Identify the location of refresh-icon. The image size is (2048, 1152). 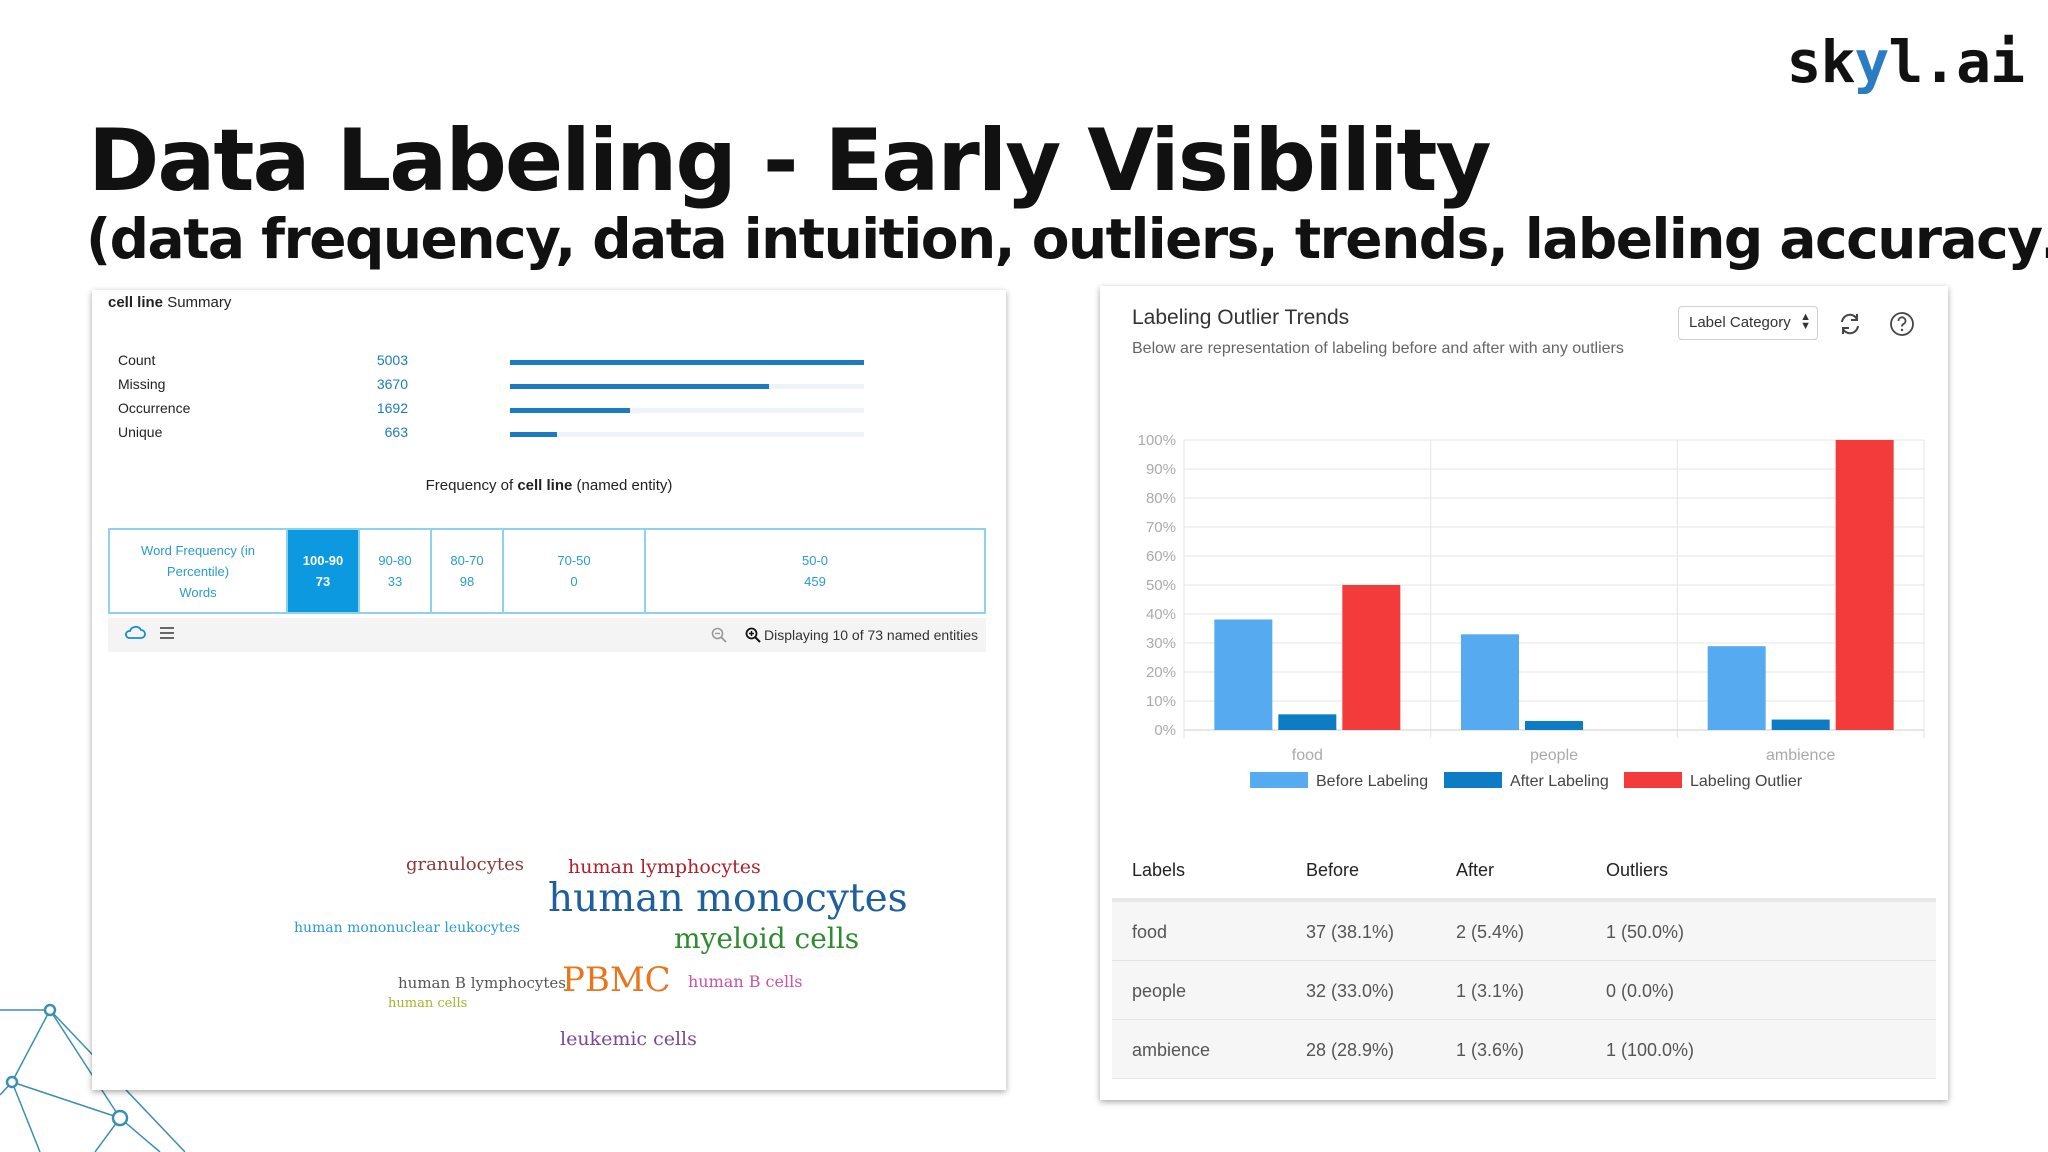
(1850, 324).